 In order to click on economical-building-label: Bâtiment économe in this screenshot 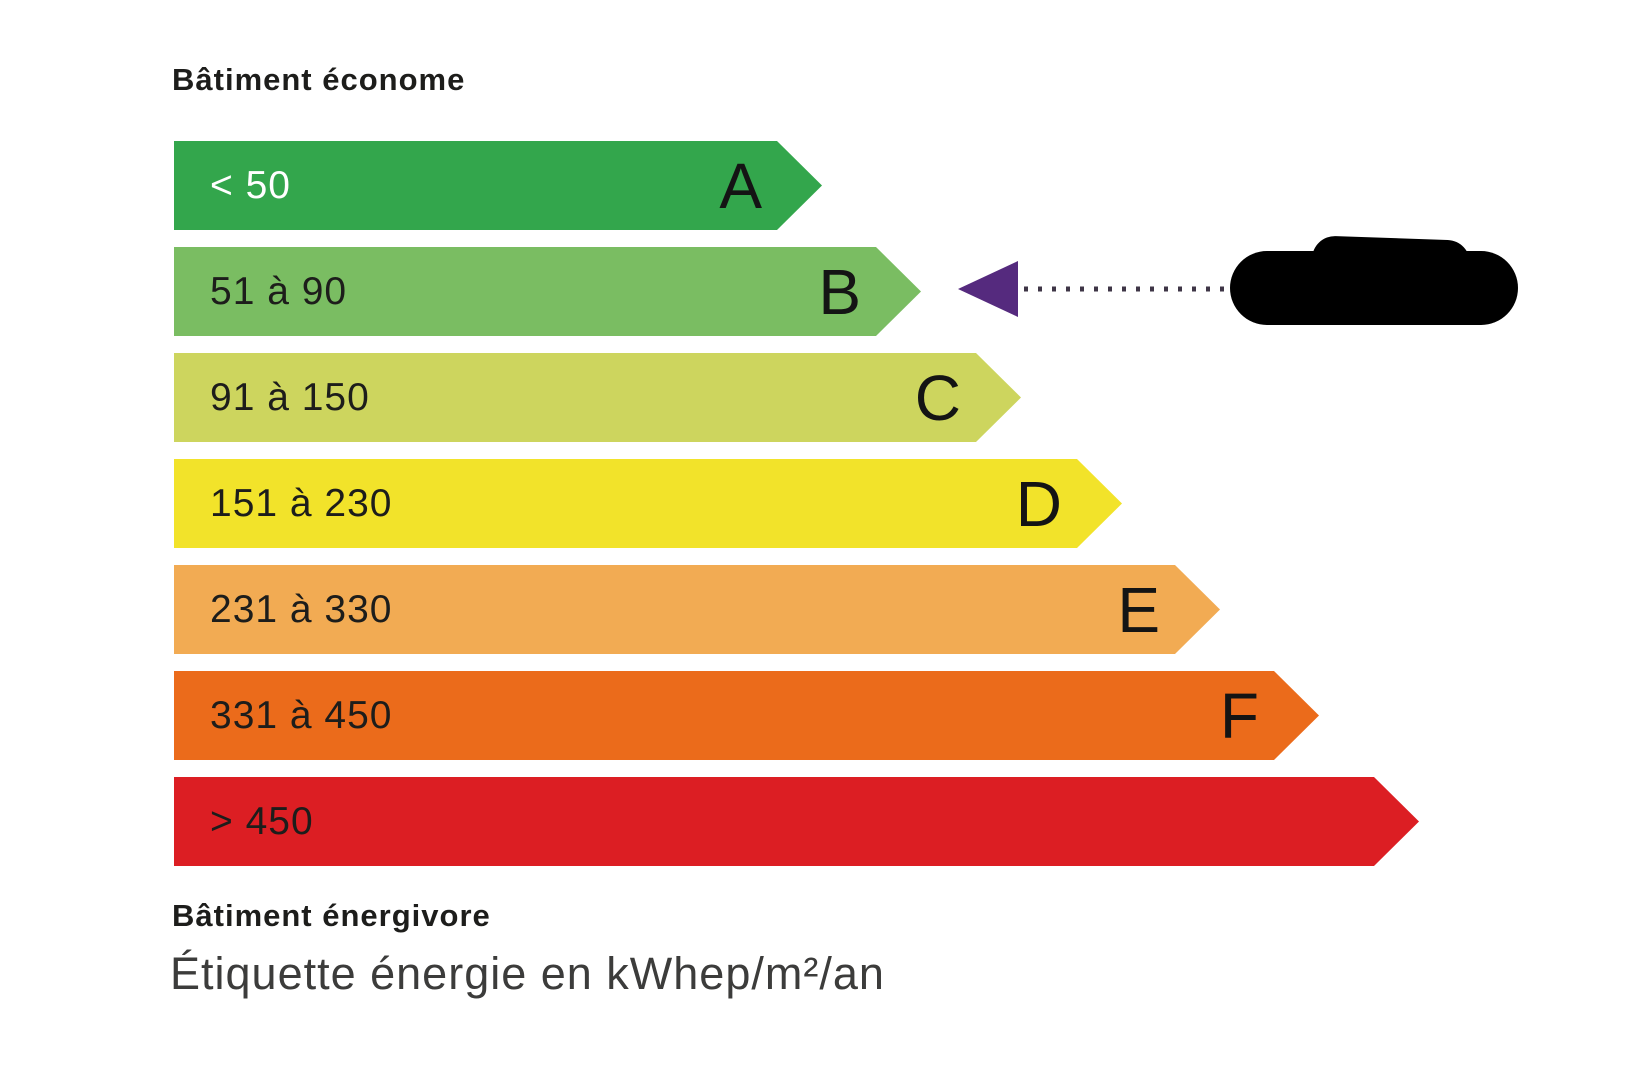, I will do `click(319, 79)`.